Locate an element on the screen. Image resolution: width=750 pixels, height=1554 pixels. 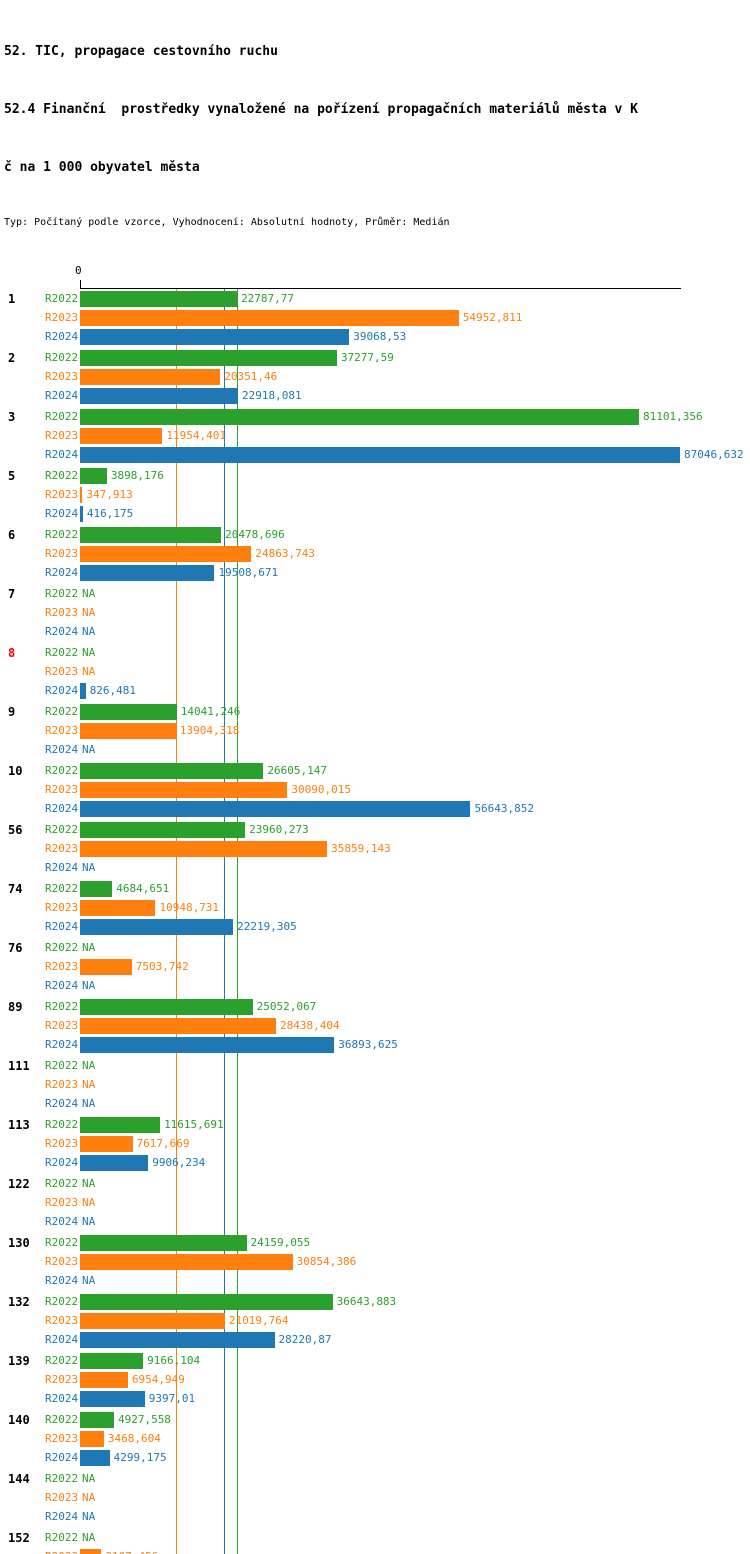
chart-group-152: 152R2022NAR20233107,456R2024NA is located at coordinates (375, 1541).